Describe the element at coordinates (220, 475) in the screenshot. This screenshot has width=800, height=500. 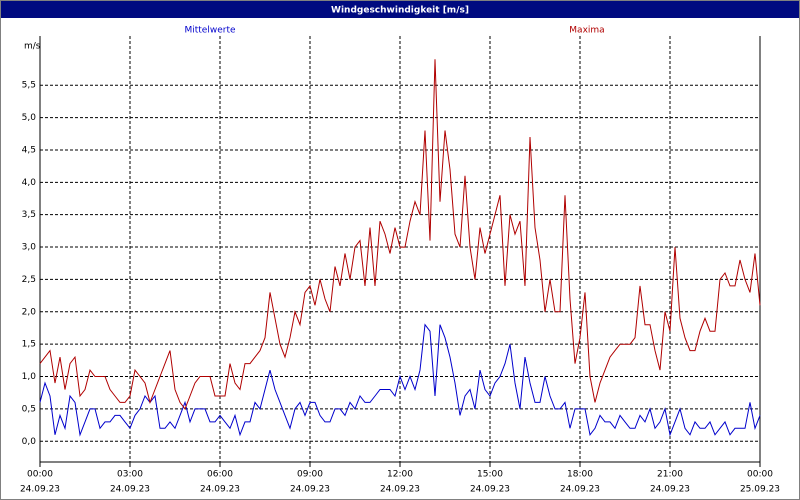
I see `x-tick-label: 06:00` at that location.